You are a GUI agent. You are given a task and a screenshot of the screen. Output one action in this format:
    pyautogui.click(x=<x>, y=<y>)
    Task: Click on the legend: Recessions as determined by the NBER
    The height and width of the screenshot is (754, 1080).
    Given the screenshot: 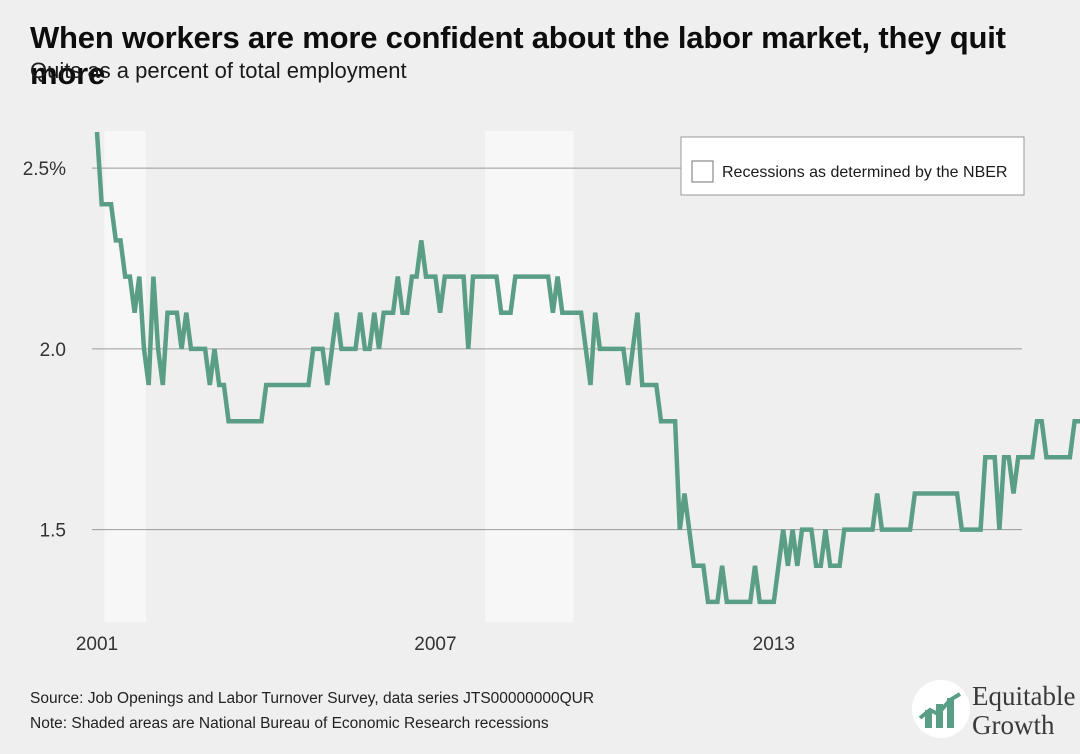 What is the action you would take?
    pyautogui.click(x=852, y=166)
    